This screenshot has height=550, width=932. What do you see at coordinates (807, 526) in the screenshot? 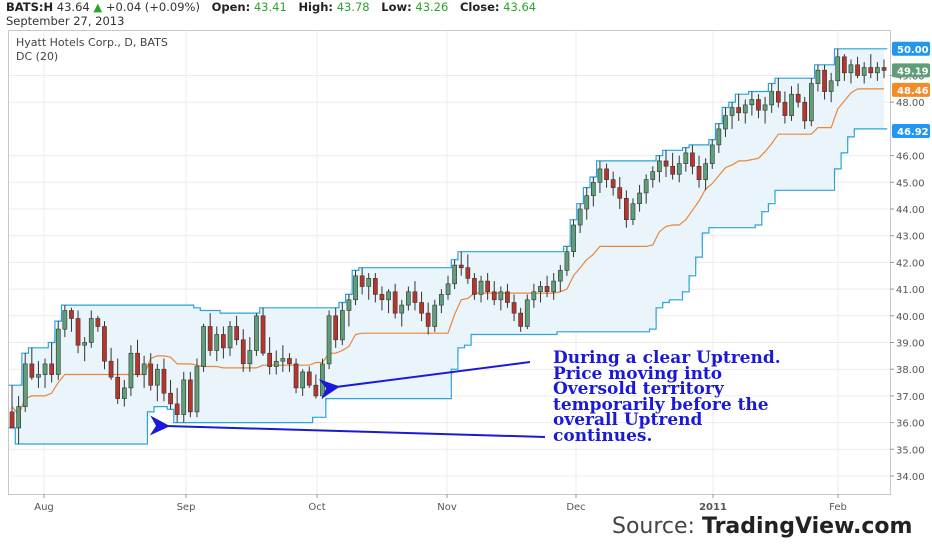
I see `tradingview-logo: TradingView.com` at bounding box center [807, 526].